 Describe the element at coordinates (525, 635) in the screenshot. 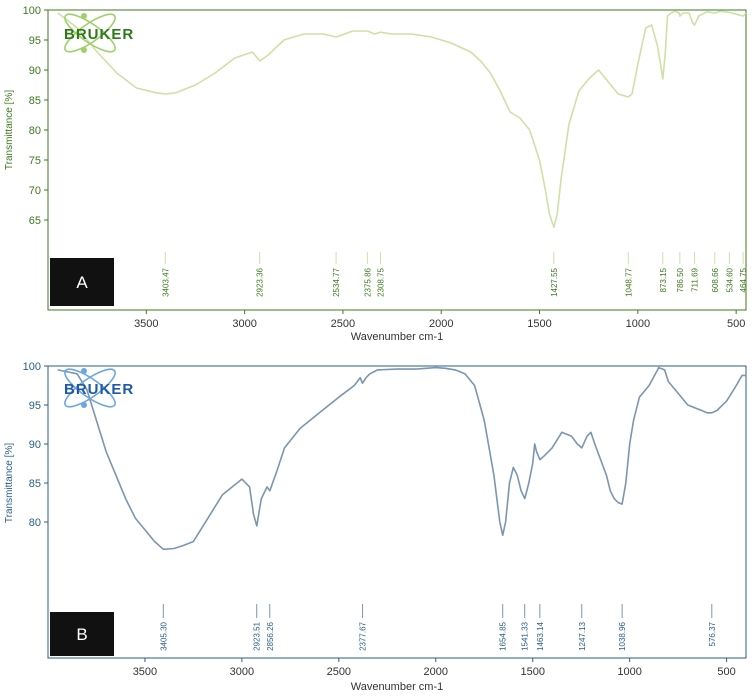

I see `peak-label: 1541.33` at that location.